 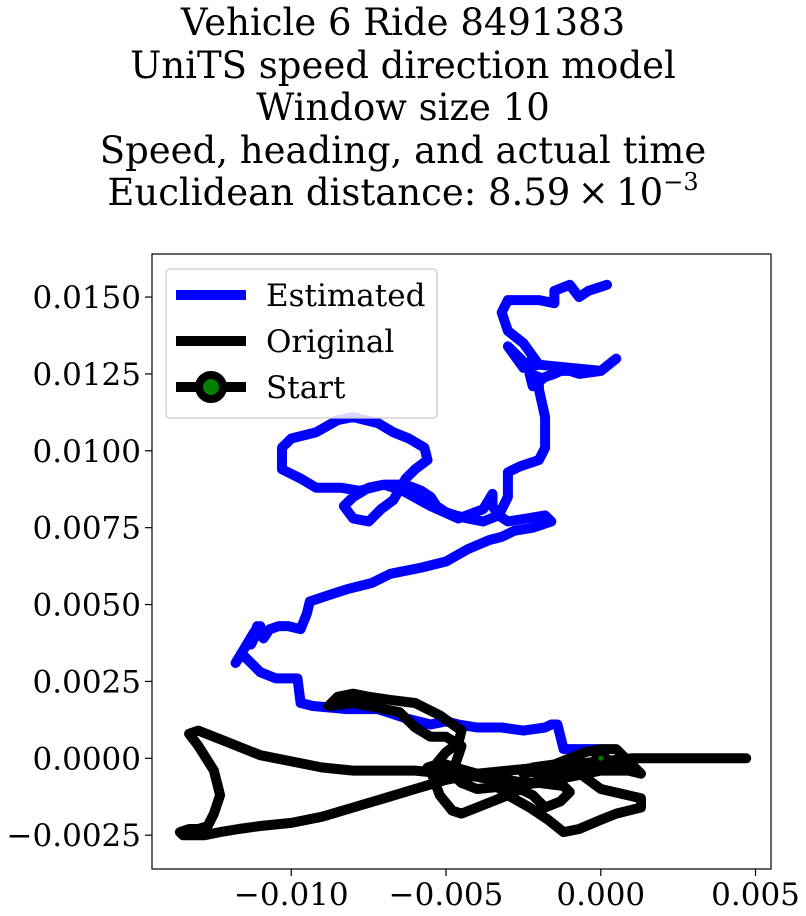 What do you see at coordinates (87, 529) in the screenshot?
I see `y-tick-label: 0.0075` at bounding box center [87, 529].